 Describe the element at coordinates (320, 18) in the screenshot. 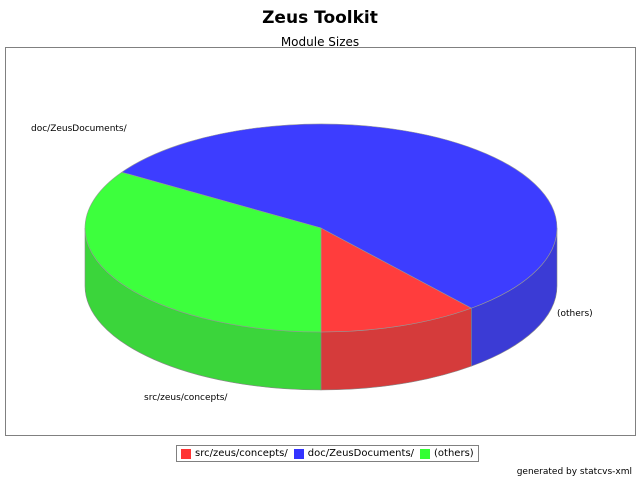

I see `chart-title: Zeus Toolkit` at that location.